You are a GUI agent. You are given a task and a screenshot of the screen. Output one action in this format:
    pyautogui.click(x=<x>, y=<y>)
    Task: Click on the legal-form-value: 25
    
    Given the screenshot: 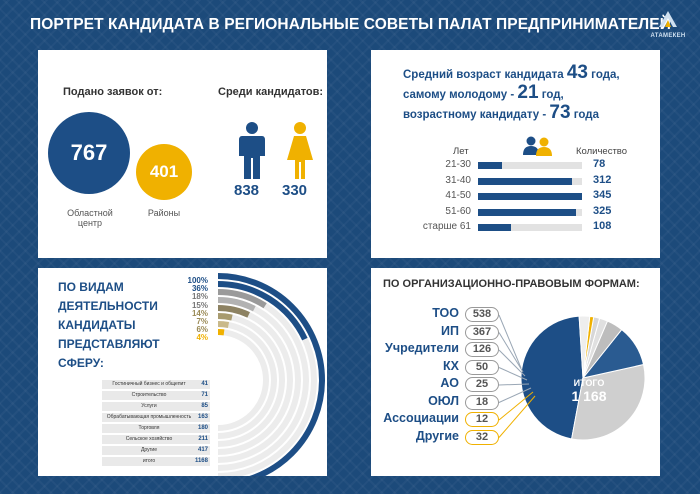 What is the action you would take?
    pyautogui.click(x=482, y=384)
    